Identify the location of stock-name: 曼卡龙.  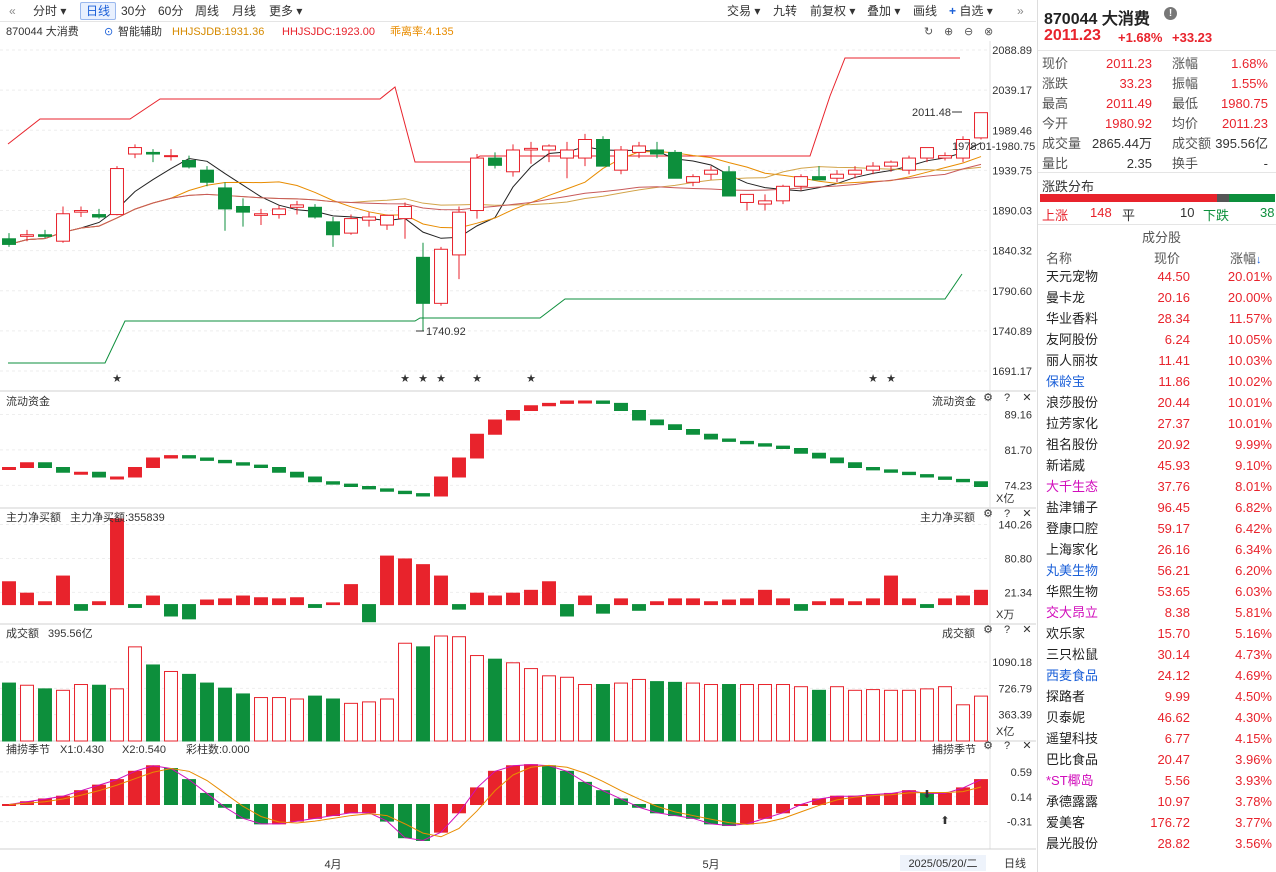
(1066, 297).